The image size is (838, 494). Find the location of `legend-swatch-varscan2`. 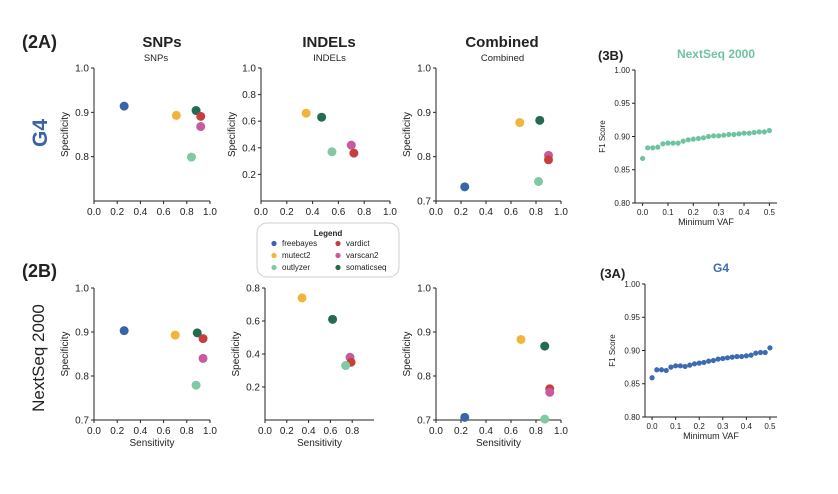

legend-swatch-varscan2 is located at coordinates (338, 255).